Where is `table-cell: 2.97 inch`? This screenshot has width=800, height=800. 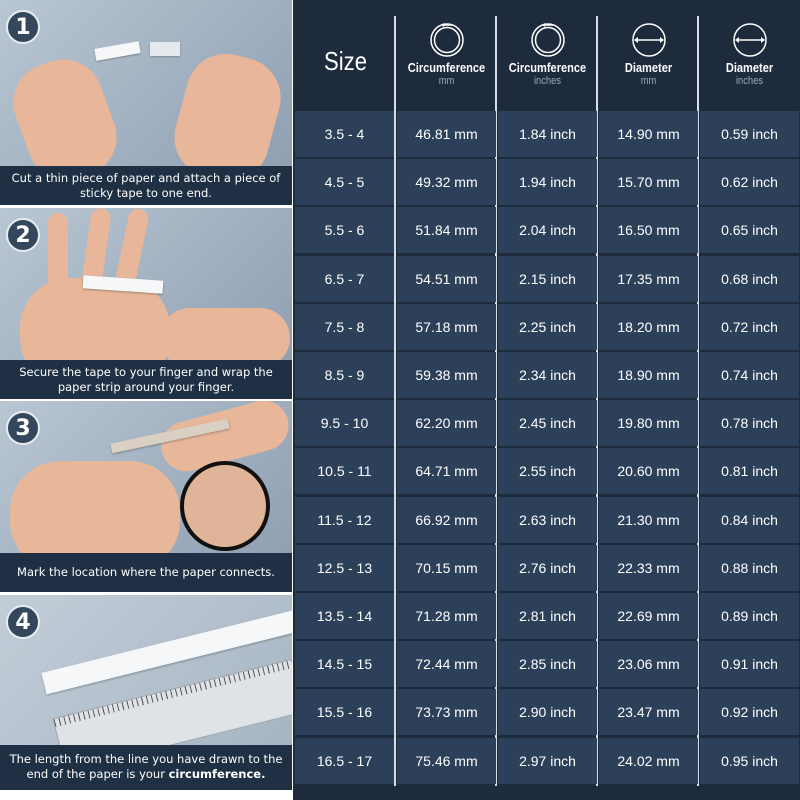 table-cell: 2.97 inch is located at coordinates (547, 760).